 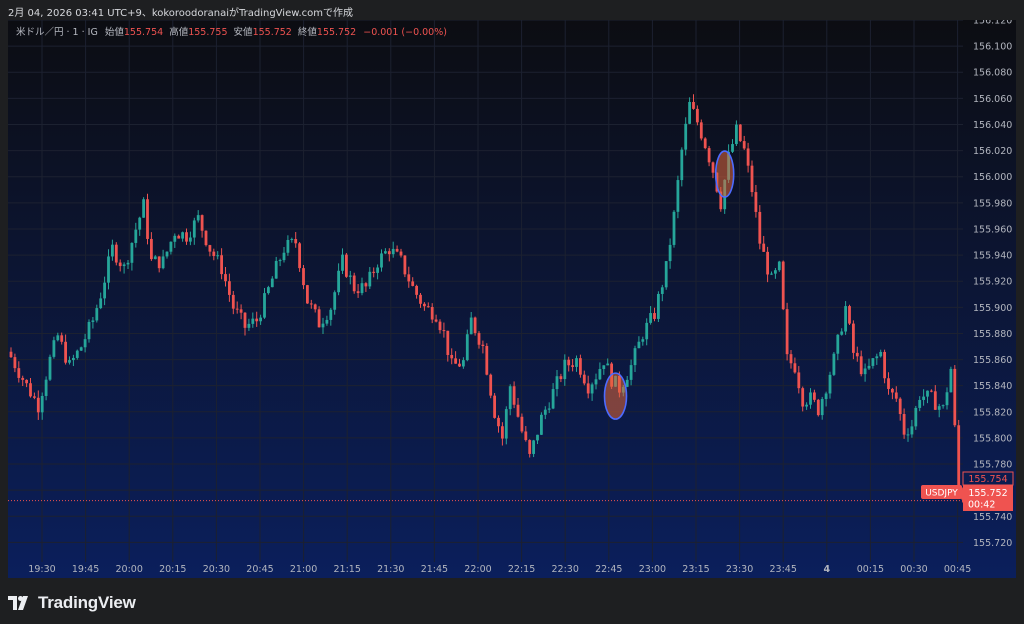 What do you see at coordinates (390, 569) in the screenshot?
I see `time-tick-label: 21:30` at bounding box center [390, 569].